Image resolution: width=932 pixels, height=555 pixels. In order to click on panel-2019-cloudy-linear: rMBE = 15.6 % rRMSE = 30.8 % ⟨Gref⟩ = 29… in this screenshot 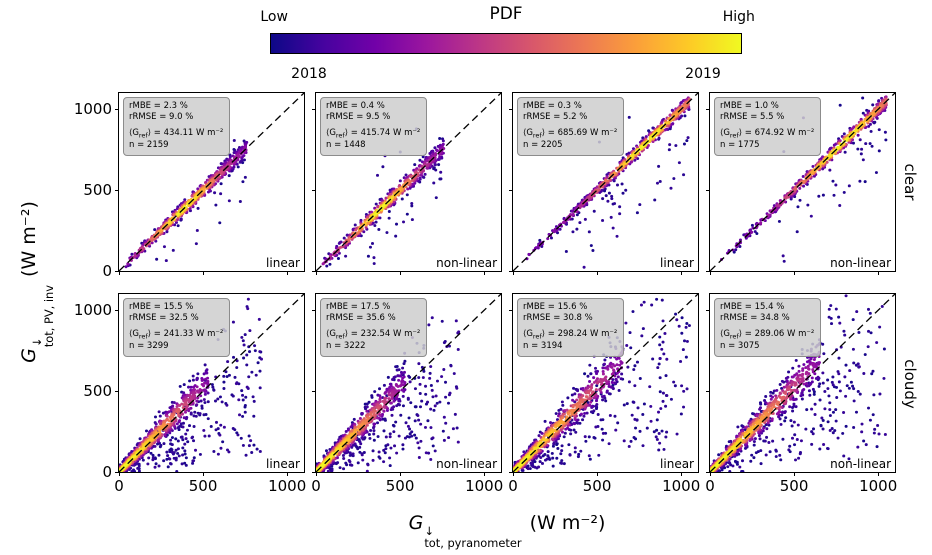, I will do `click(604, 394)`.